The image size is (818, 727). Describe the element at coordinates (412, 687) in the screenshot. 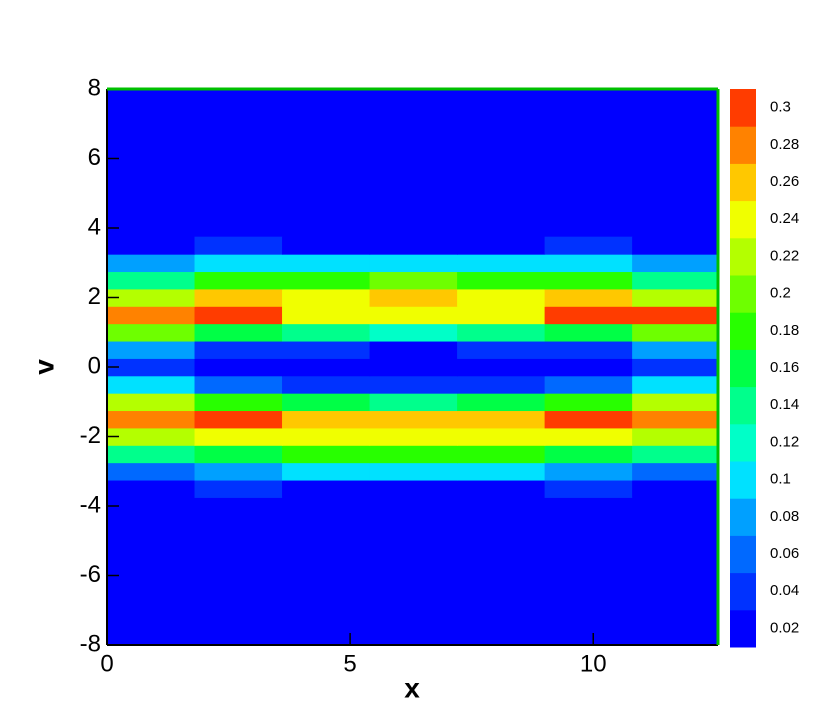

I see `x-axis-label: x` at that location.